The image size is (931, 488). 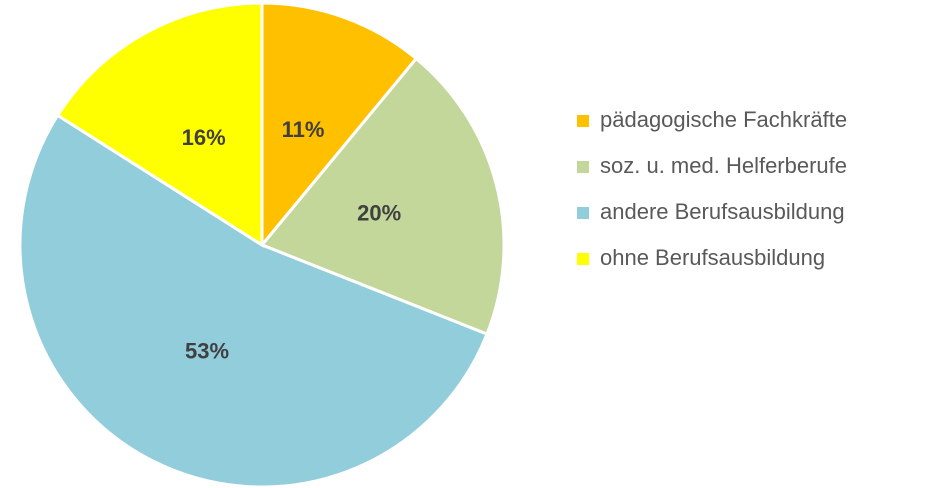 What do you see at coordinates (207, 351) in the screenshot?
I see `data-label: 53%` at bounding box center [207, 351].